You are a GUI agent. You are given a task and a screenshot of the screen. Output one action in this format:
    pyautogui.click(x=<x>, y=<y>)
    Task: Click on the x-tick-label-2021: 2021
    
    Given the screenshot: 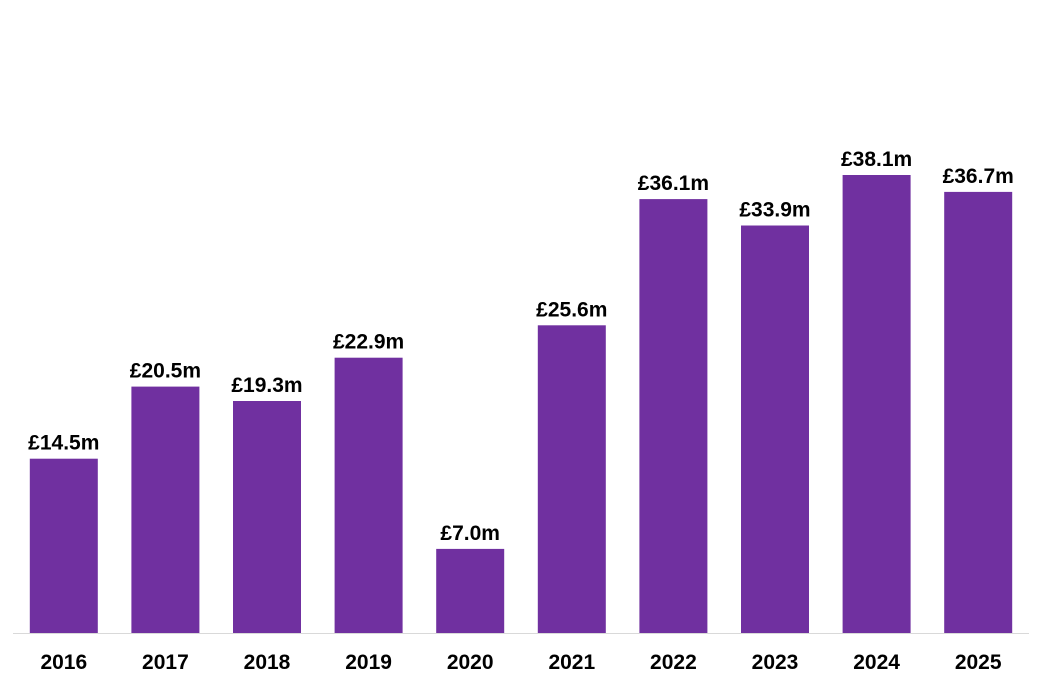 What is the action you would take?
    pyautogui.click(x=571, y=662)
    